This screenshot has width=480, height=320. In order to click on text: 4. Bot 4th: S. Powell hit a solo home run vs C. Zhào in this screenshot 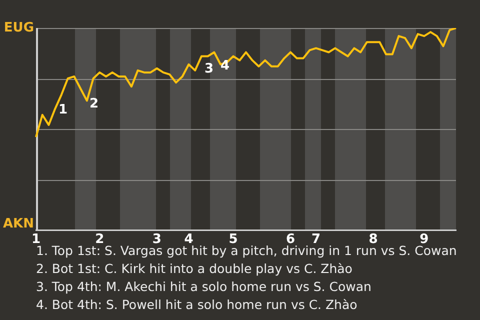, I will do `click(197, 305)`.